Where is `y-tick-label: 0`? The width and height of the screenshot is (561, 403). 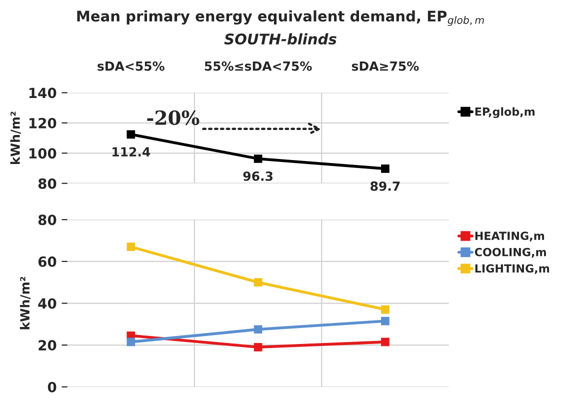 y-tick-label: 0 is located at coordinates (52, 387).